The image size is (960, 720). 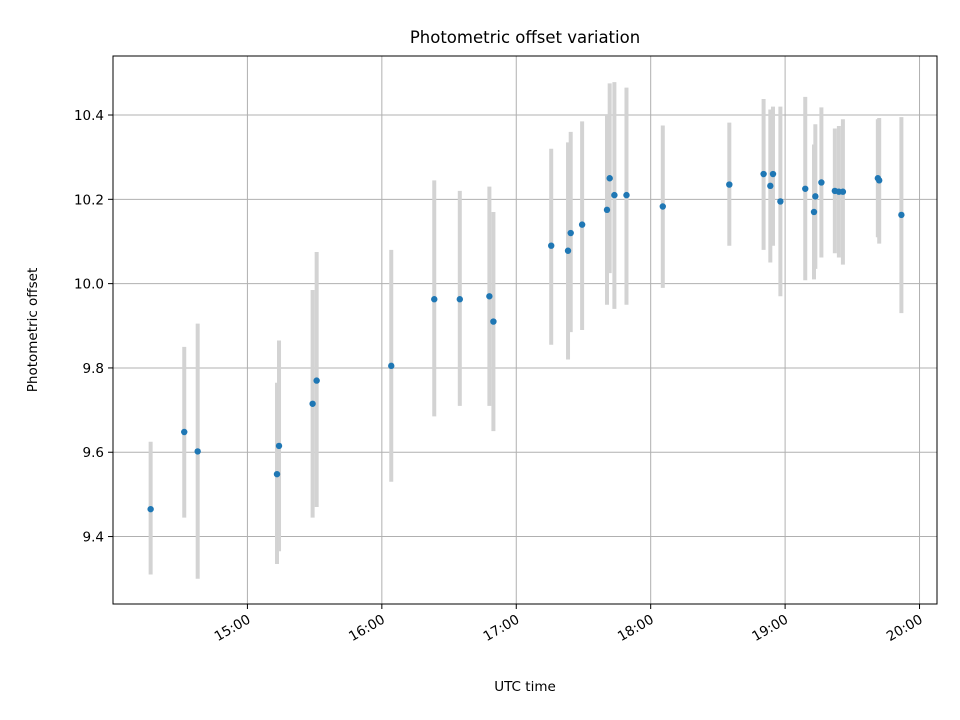 What do you see at coordinates (93, 453) in the screenshot?
I see `y-tick-label: 9.6` at bounding box center [93, 453].